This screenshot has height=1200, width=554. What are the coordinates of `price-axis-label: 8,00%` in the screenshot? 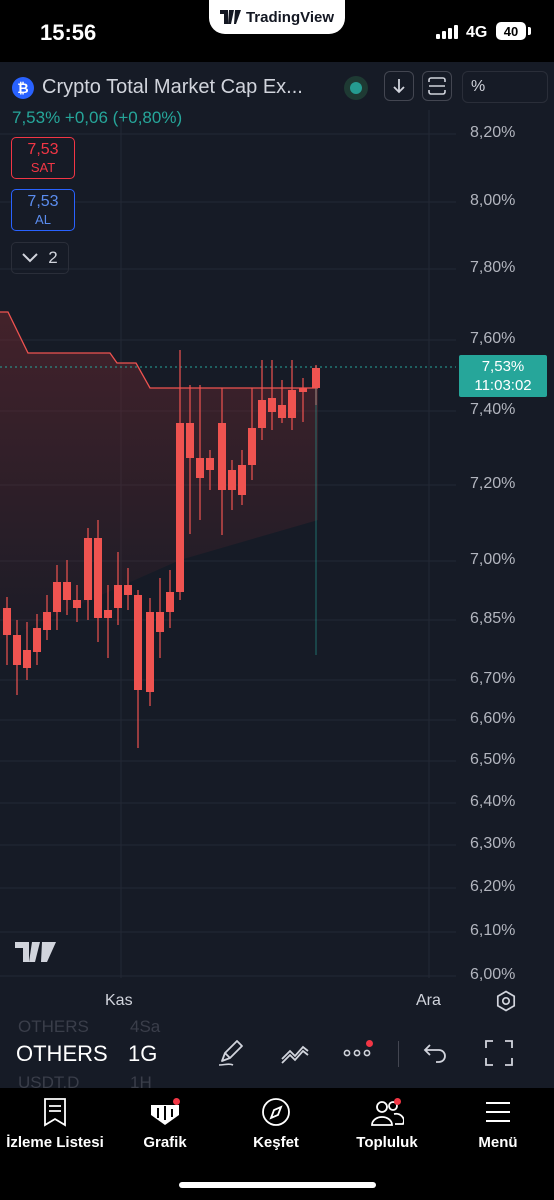 It's located at (493, 200).